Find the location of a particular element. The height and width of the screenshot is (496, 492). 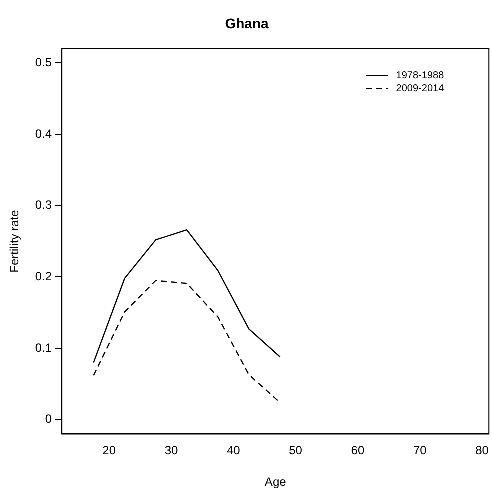

x-axis-title: Age is located at coordinates (275, 482).